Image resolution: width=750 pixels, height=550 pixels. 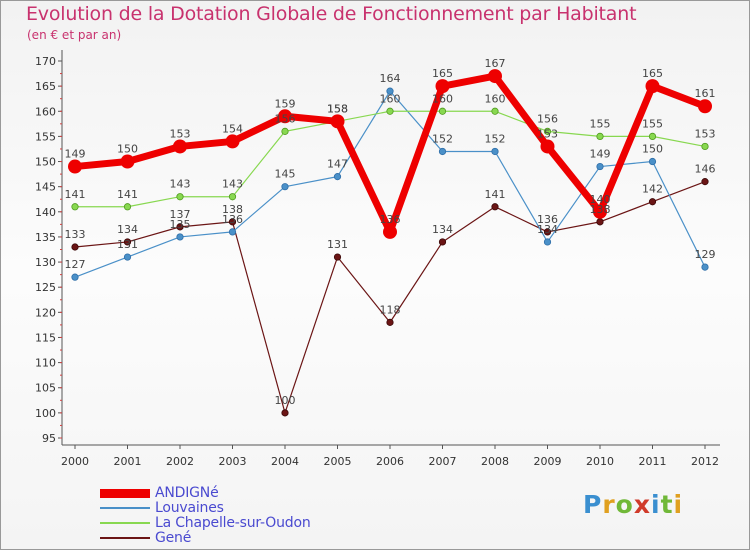 What do you see at coordinates (600, 123) in the screenshot?
I see `data-label: 155` at bounding box center [600, 123].